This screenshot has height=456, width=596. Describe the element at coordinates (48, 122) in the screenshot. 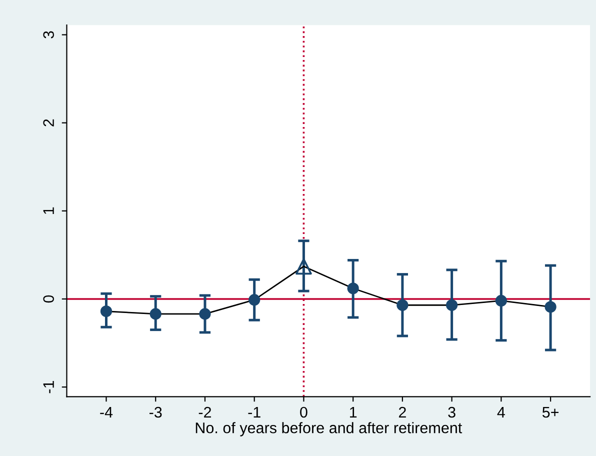

I see `y-tick-label: 2` at that location.